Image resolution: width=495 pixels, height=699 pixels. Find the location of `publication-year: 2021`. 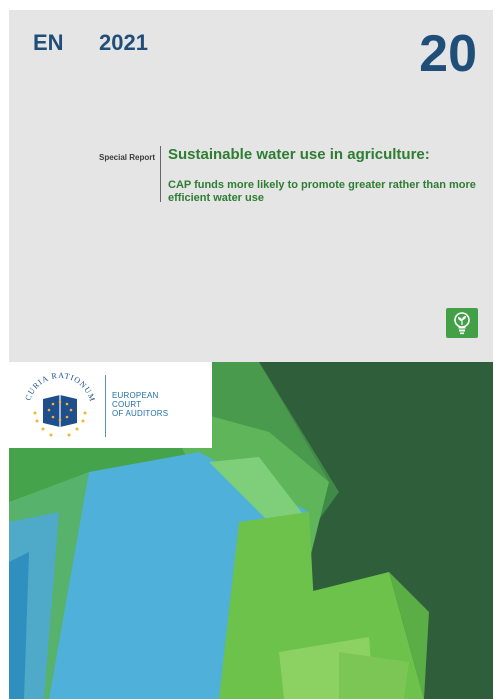

publication-year: 2021 is located at coordinates (123, 42).